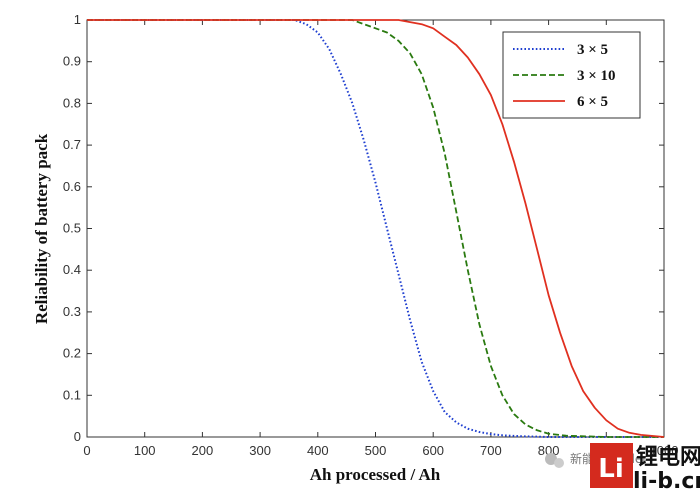  What do you see at coordinates (77, 436) in the screenshot?
I see `y-tick-label: 0` at bounding box center [77, 436].